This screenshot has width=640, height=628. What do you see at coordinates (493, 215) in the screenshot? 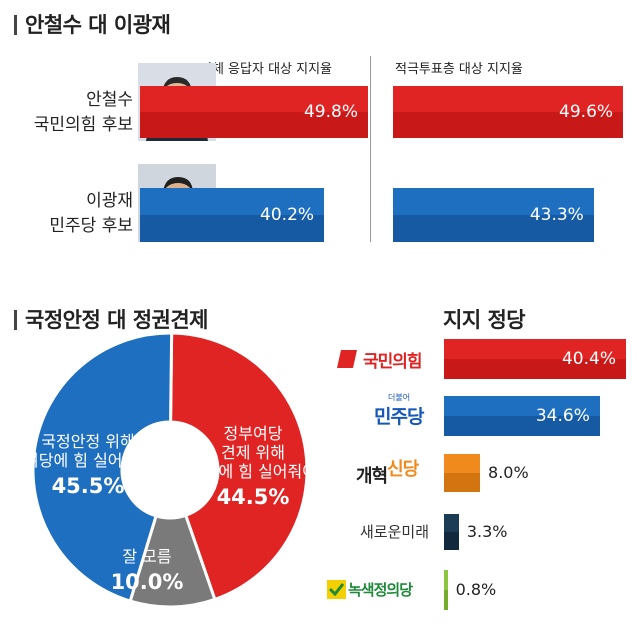
I see `candidate-2-active-bar: 43.3%` at bounding box center [493, 215].